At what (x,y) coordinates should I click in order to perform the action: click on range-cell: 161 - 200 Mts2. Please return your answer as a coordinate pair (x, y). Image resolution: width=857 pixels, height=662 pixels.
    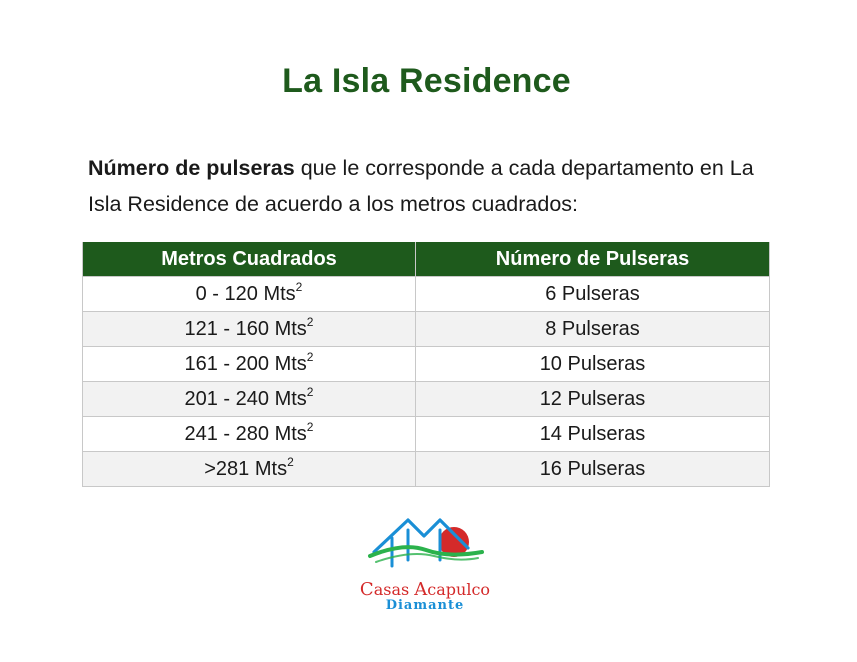
    Looking at the image, I should click on (249, 364).